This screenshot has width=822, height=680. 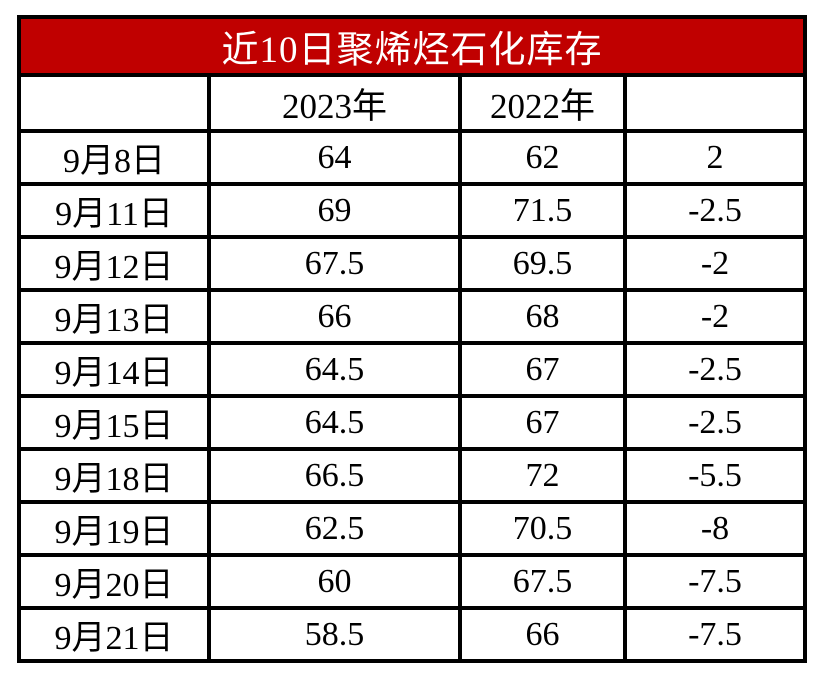 What do you see at coordinates (114, 263) in the screenshot?
I see `date-cell: 9月12日` at bounding box center [114, 263].